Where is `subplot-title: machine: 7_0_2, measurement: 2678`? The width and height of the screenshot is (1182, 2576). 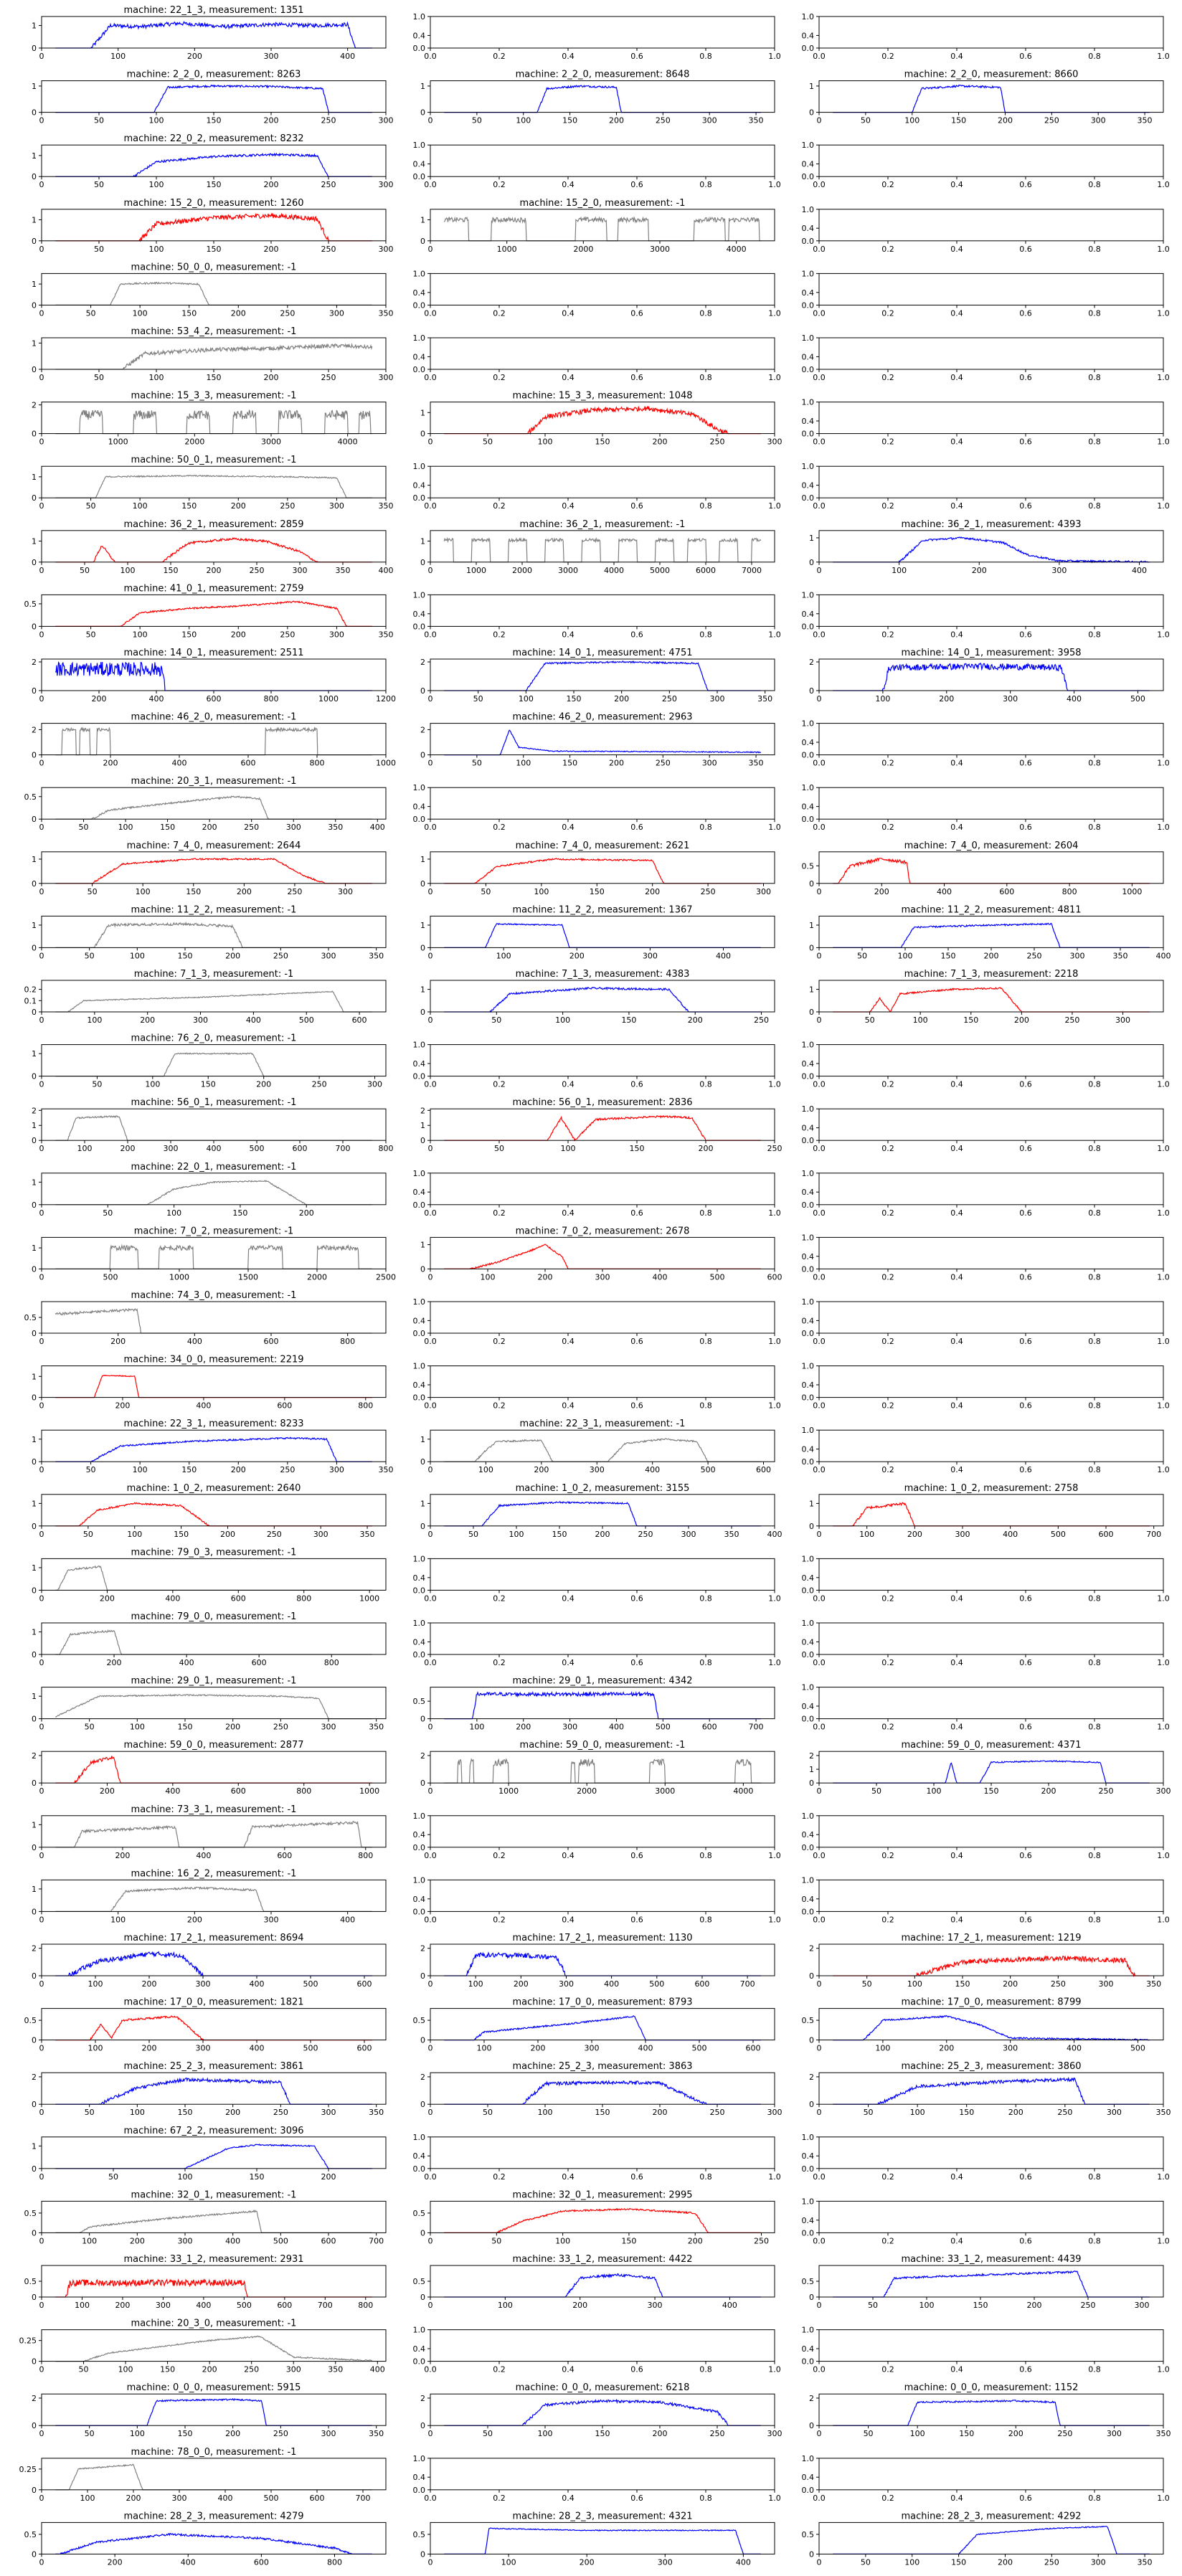
subplot-title: machine: 7_0_2, measurement: 2678 is located at coordinates (603, 1231).